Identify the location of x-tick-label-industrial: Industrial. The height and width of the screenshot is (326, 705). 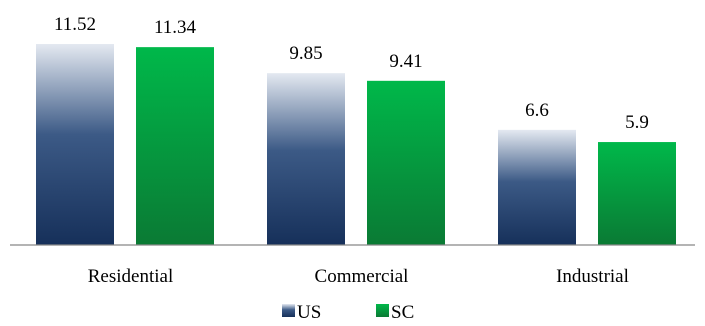
(592, 276).